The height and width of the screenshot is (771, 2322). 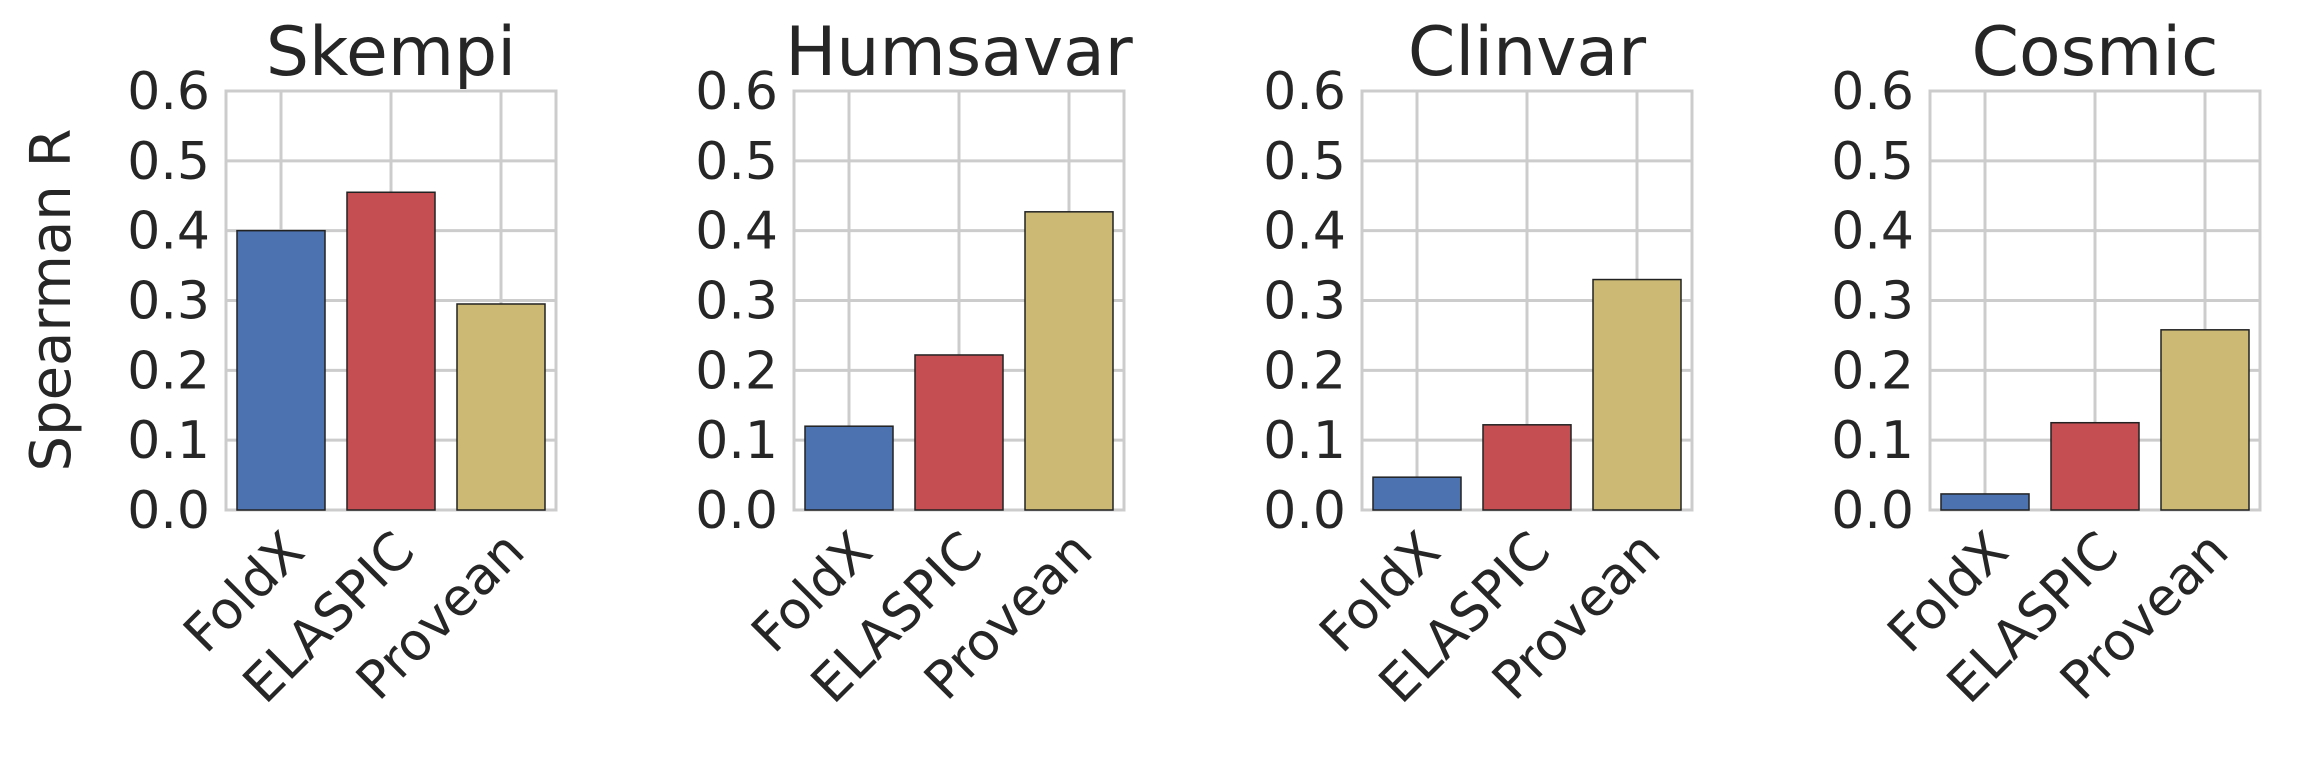 I want to click on y-axis-label: Spearman R, so click(x=51, y=300).